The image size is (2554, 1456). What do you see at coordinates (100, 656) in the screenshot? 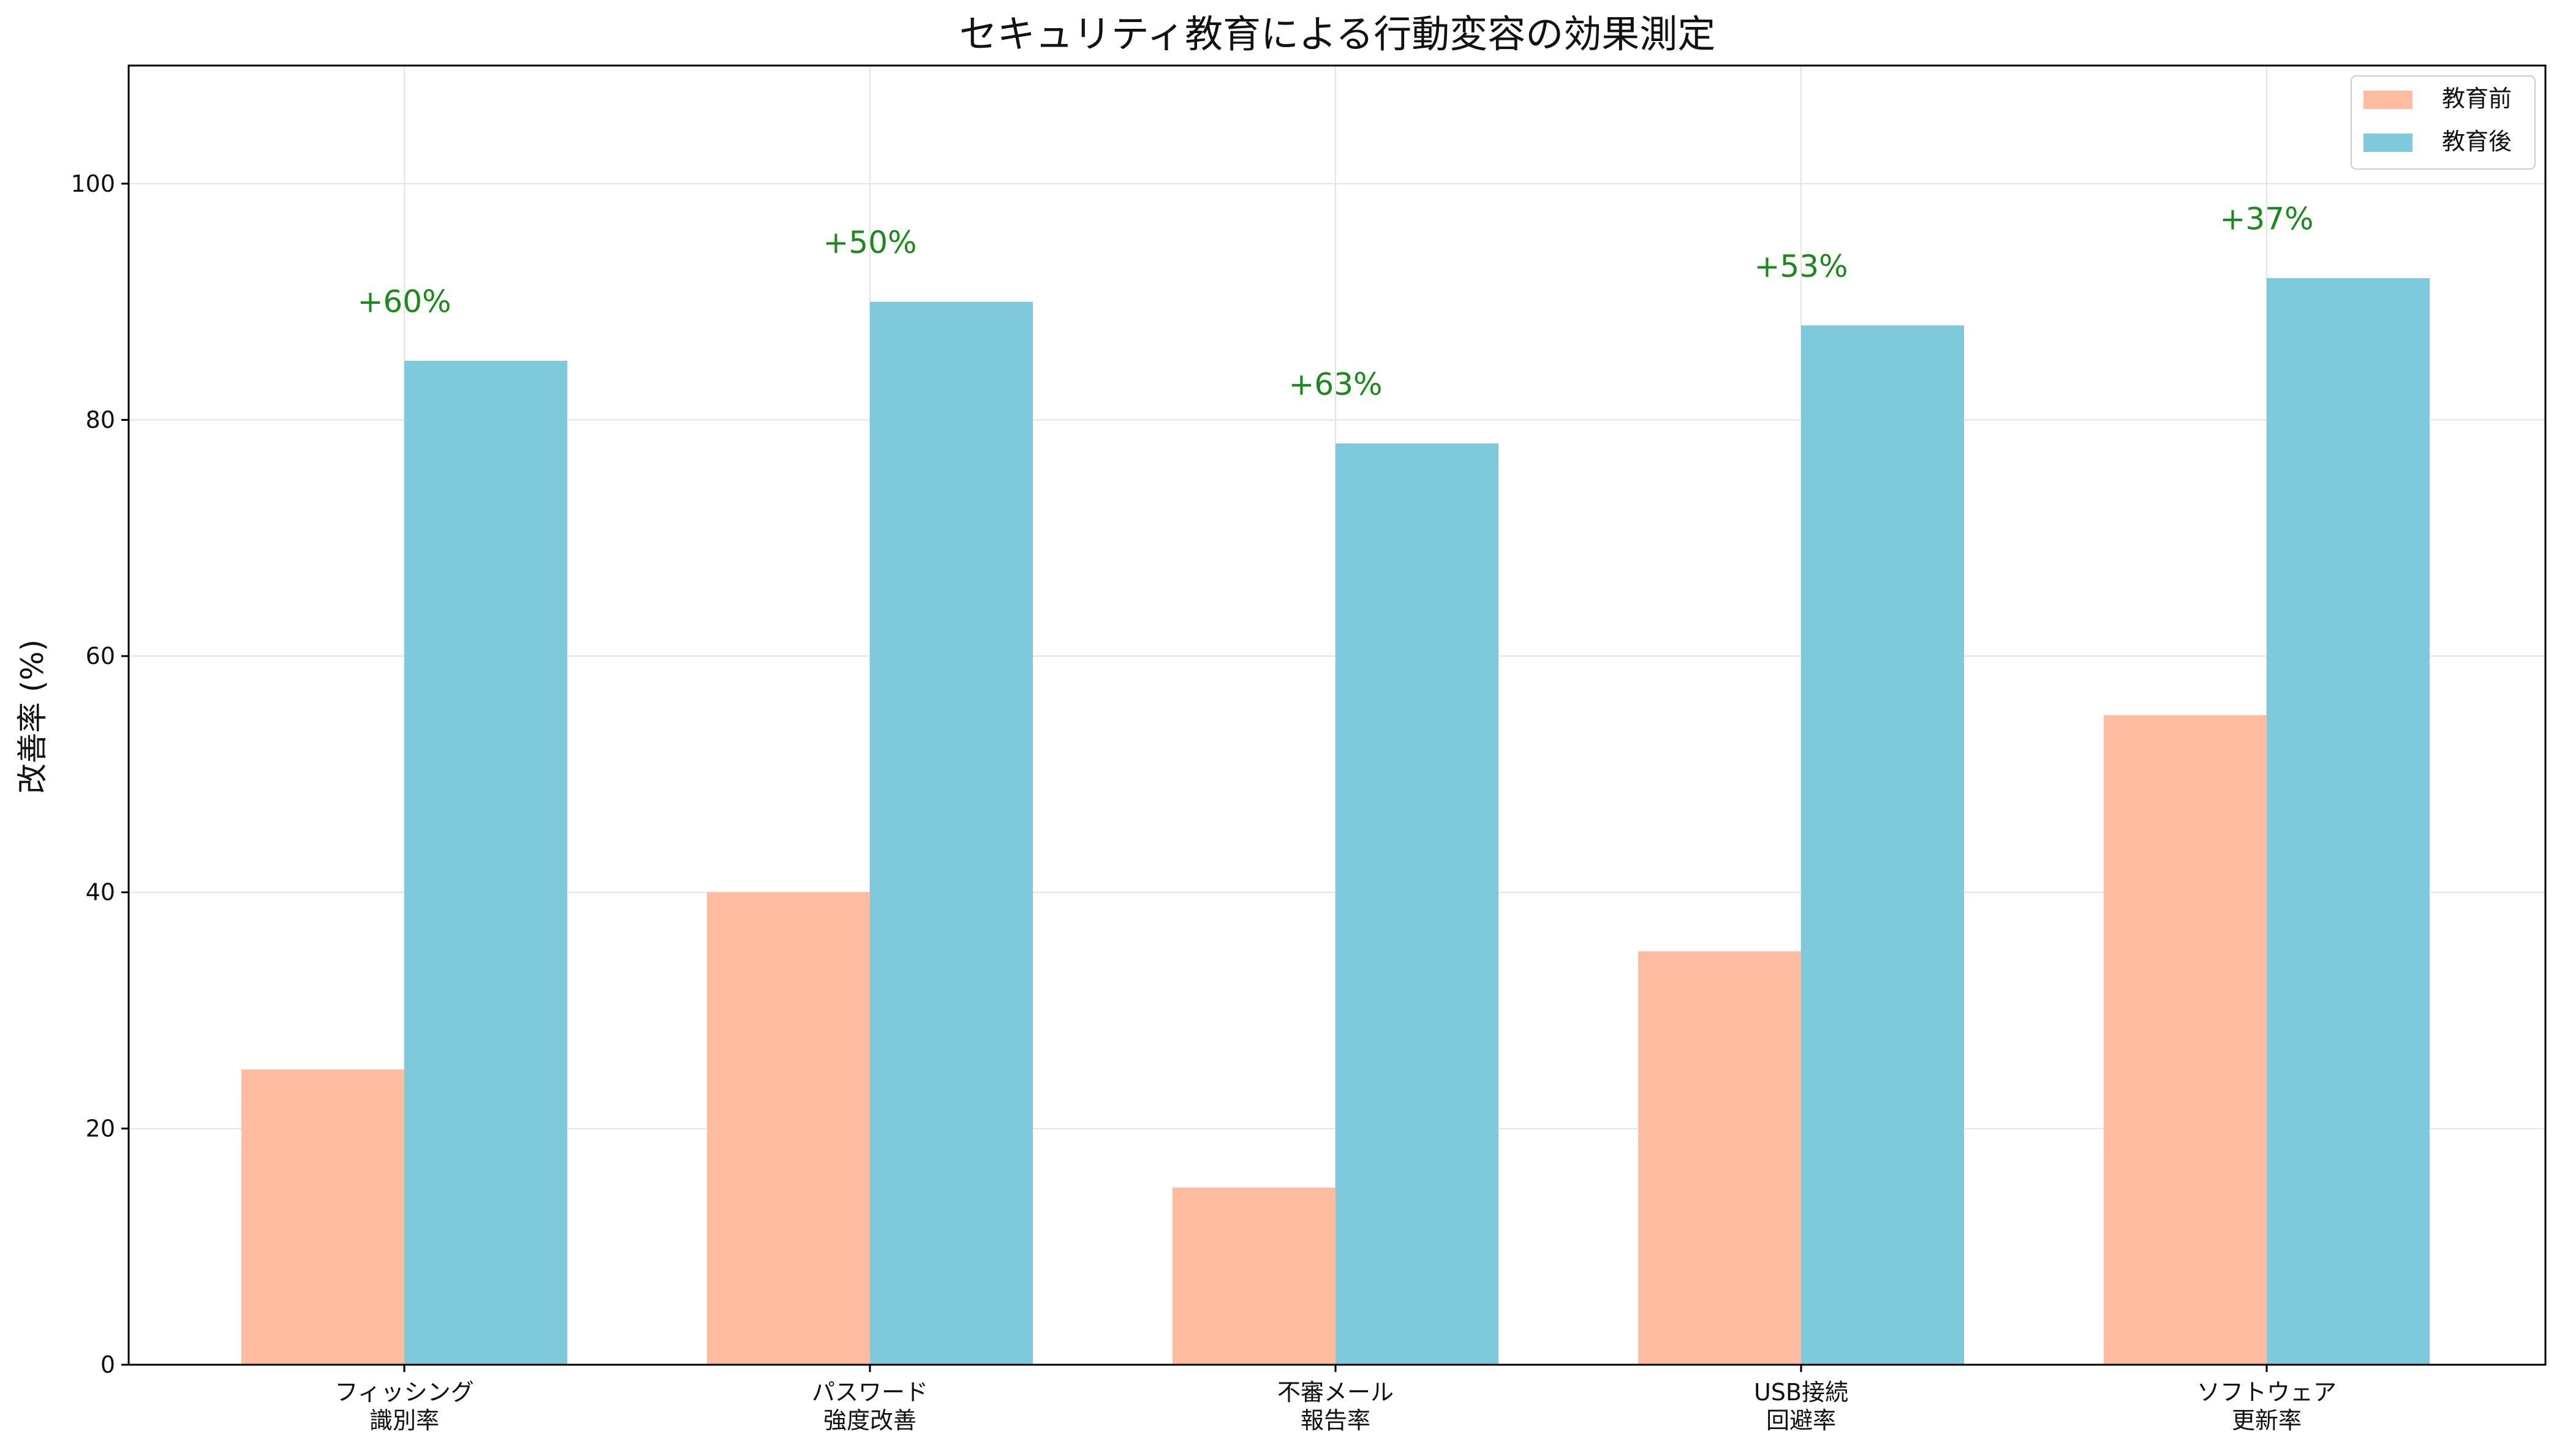
I see `y-tick-label: 60` at bounding box center [100, 656].